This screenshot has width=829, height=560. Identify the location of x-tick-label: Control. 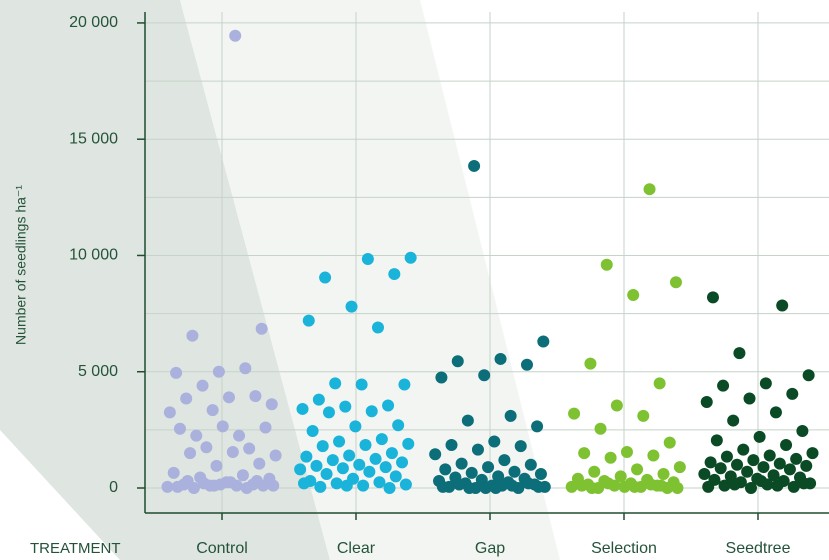
(222, 548).